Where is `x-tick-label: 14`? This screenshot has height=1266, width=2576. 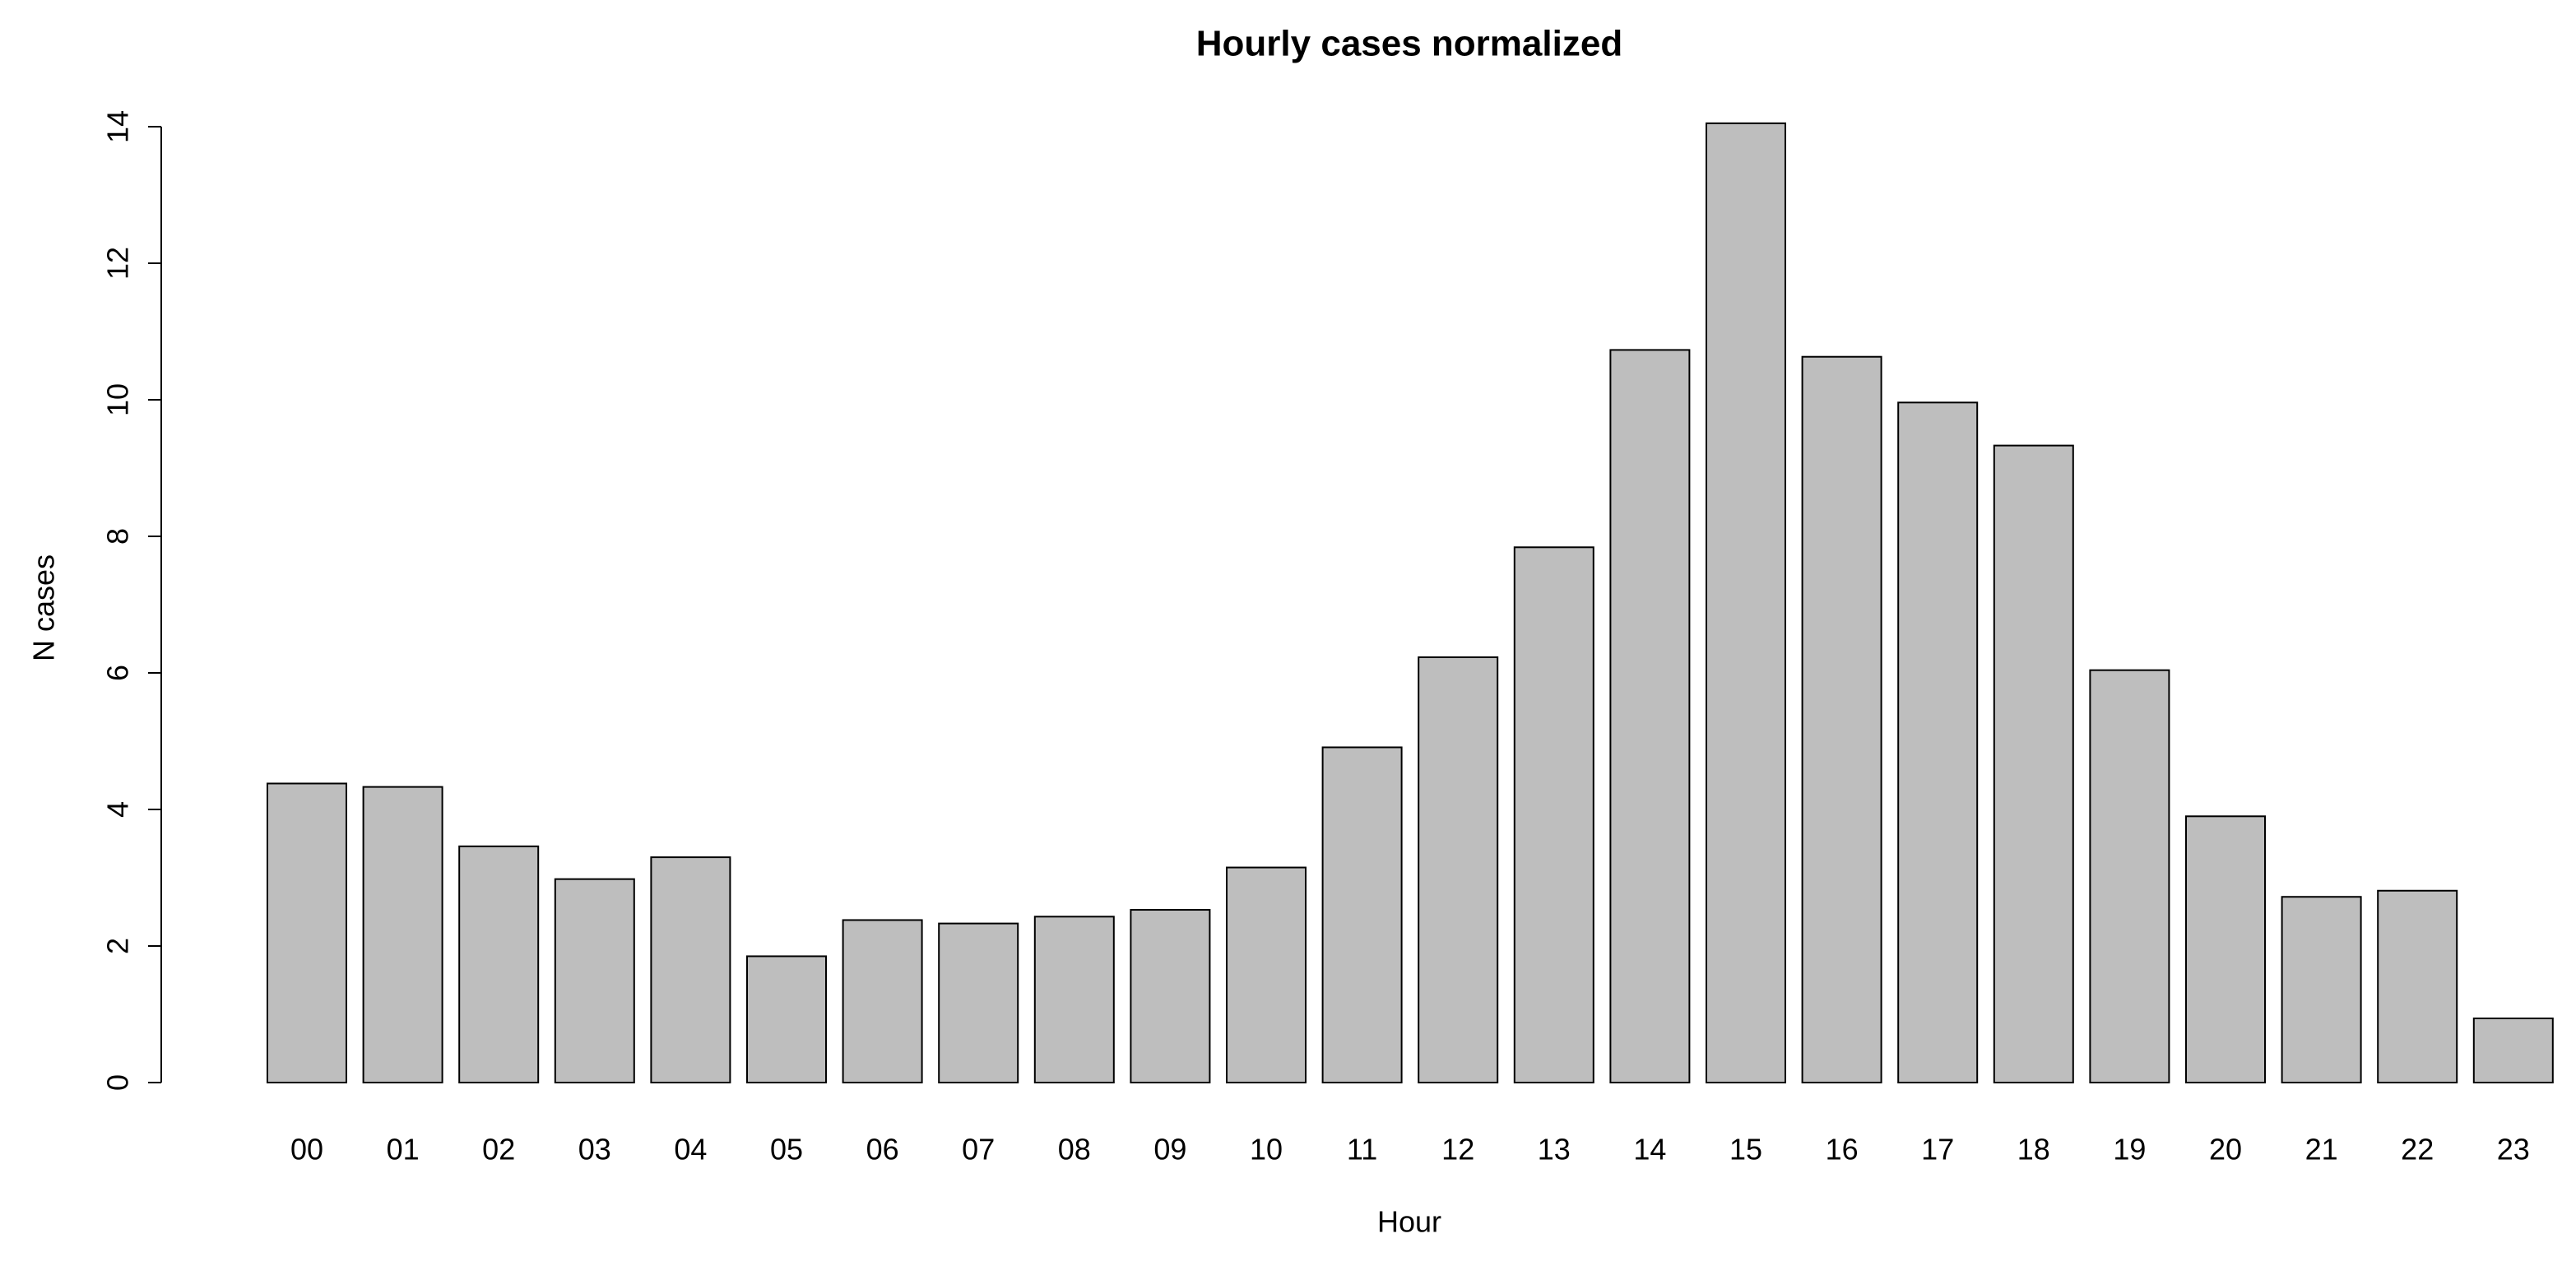 x-tick-label: 14 is located at coordinates (1649, 1149).